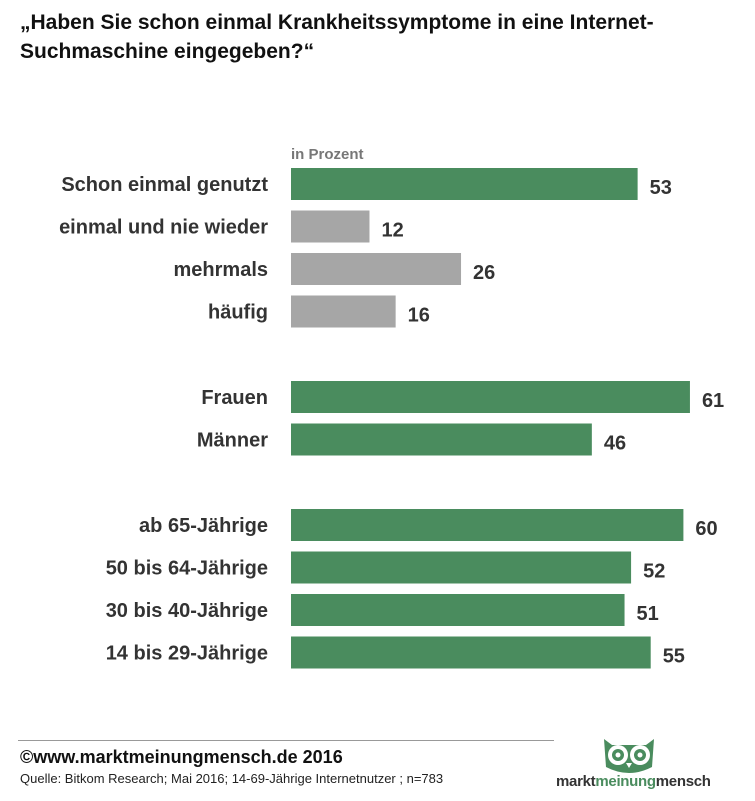 The height and width of the screenshot is (801, 755). I want to click on footer-divider, so click(286, 740).